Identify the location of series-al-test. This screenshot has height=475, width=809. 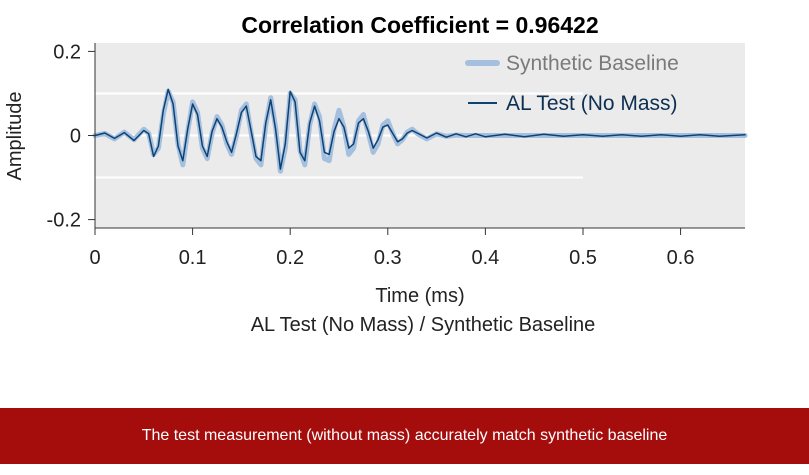
(420, 129).